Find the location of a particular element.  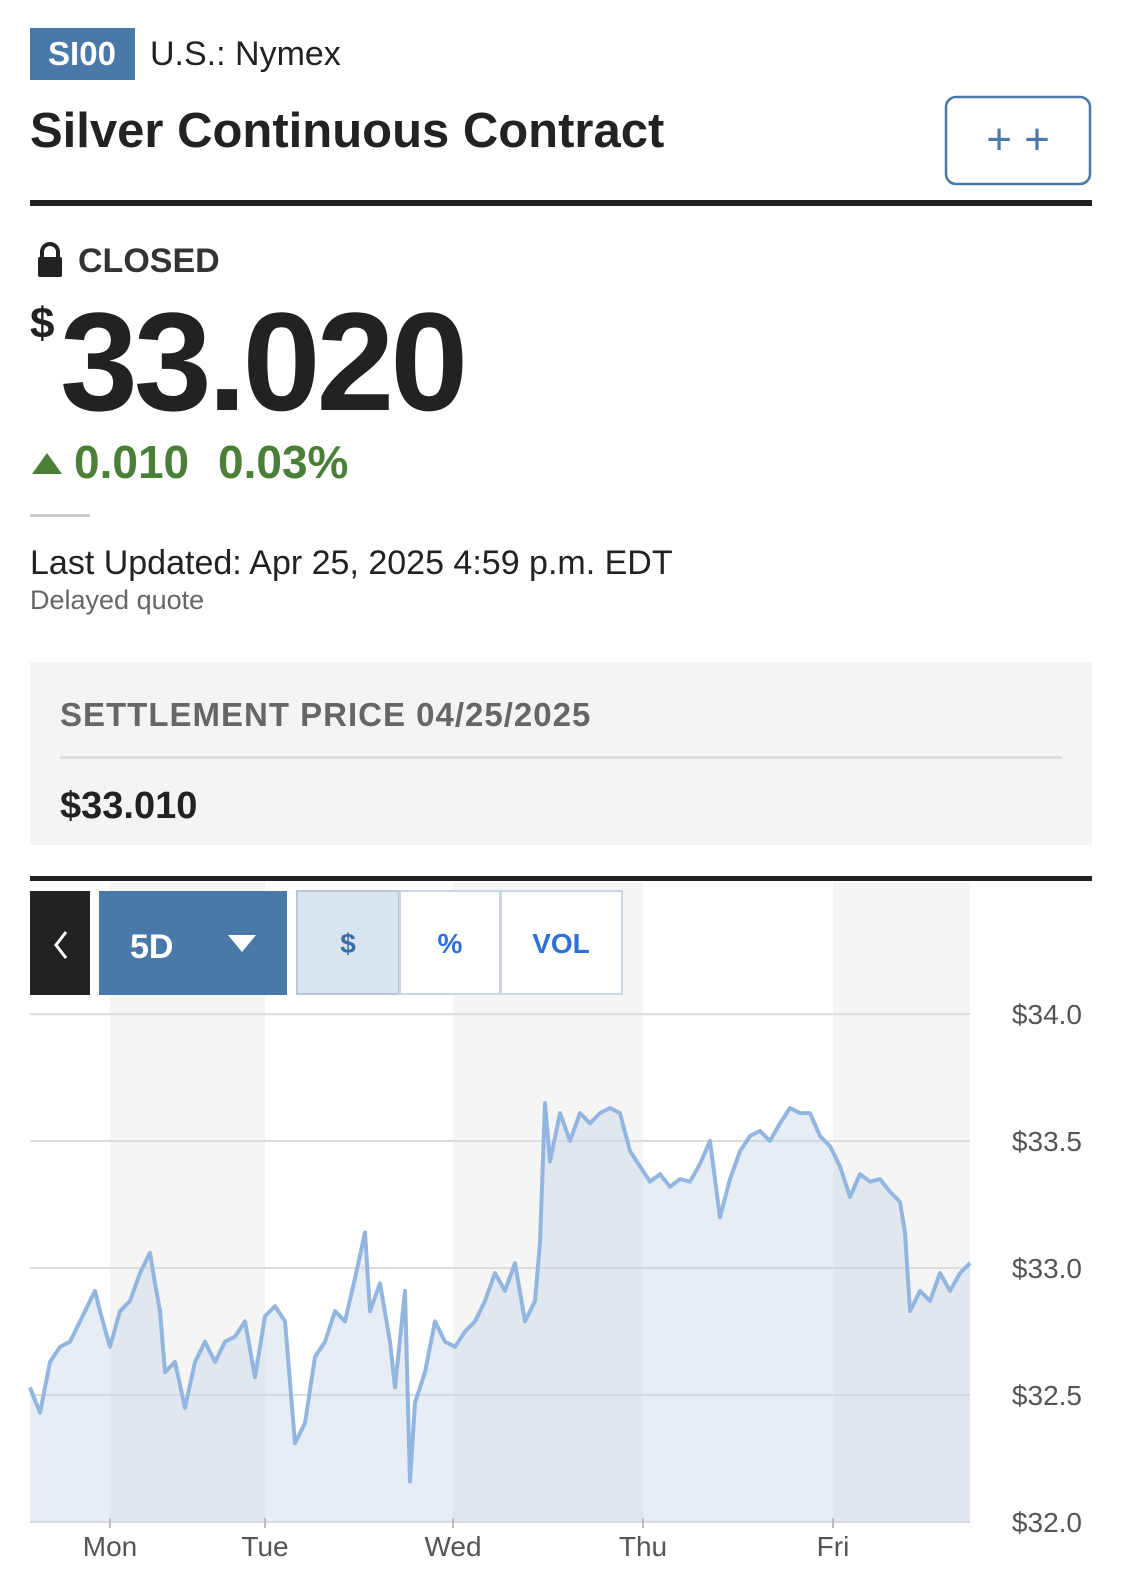

mode-label: $ is located at coordinates (348, 943).